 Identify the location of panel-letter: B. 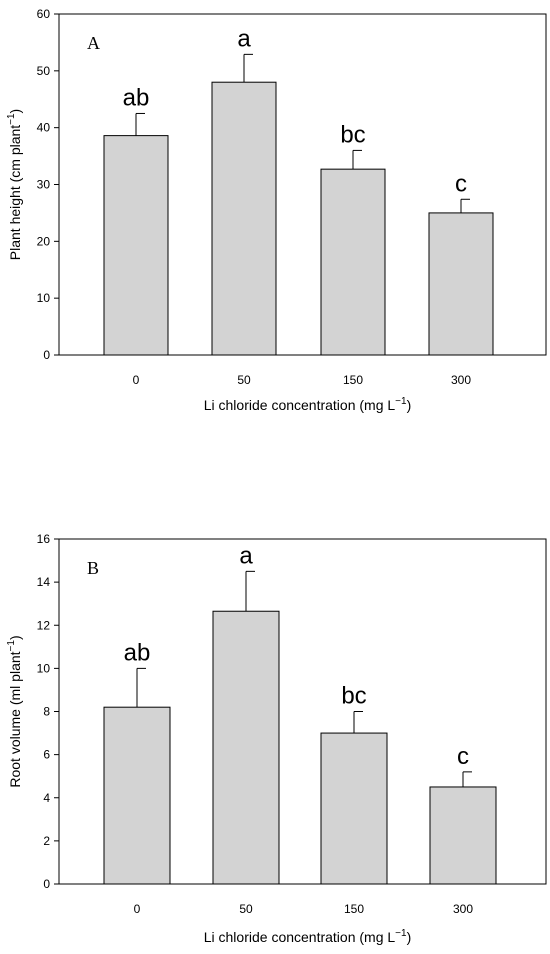
(93, 568).